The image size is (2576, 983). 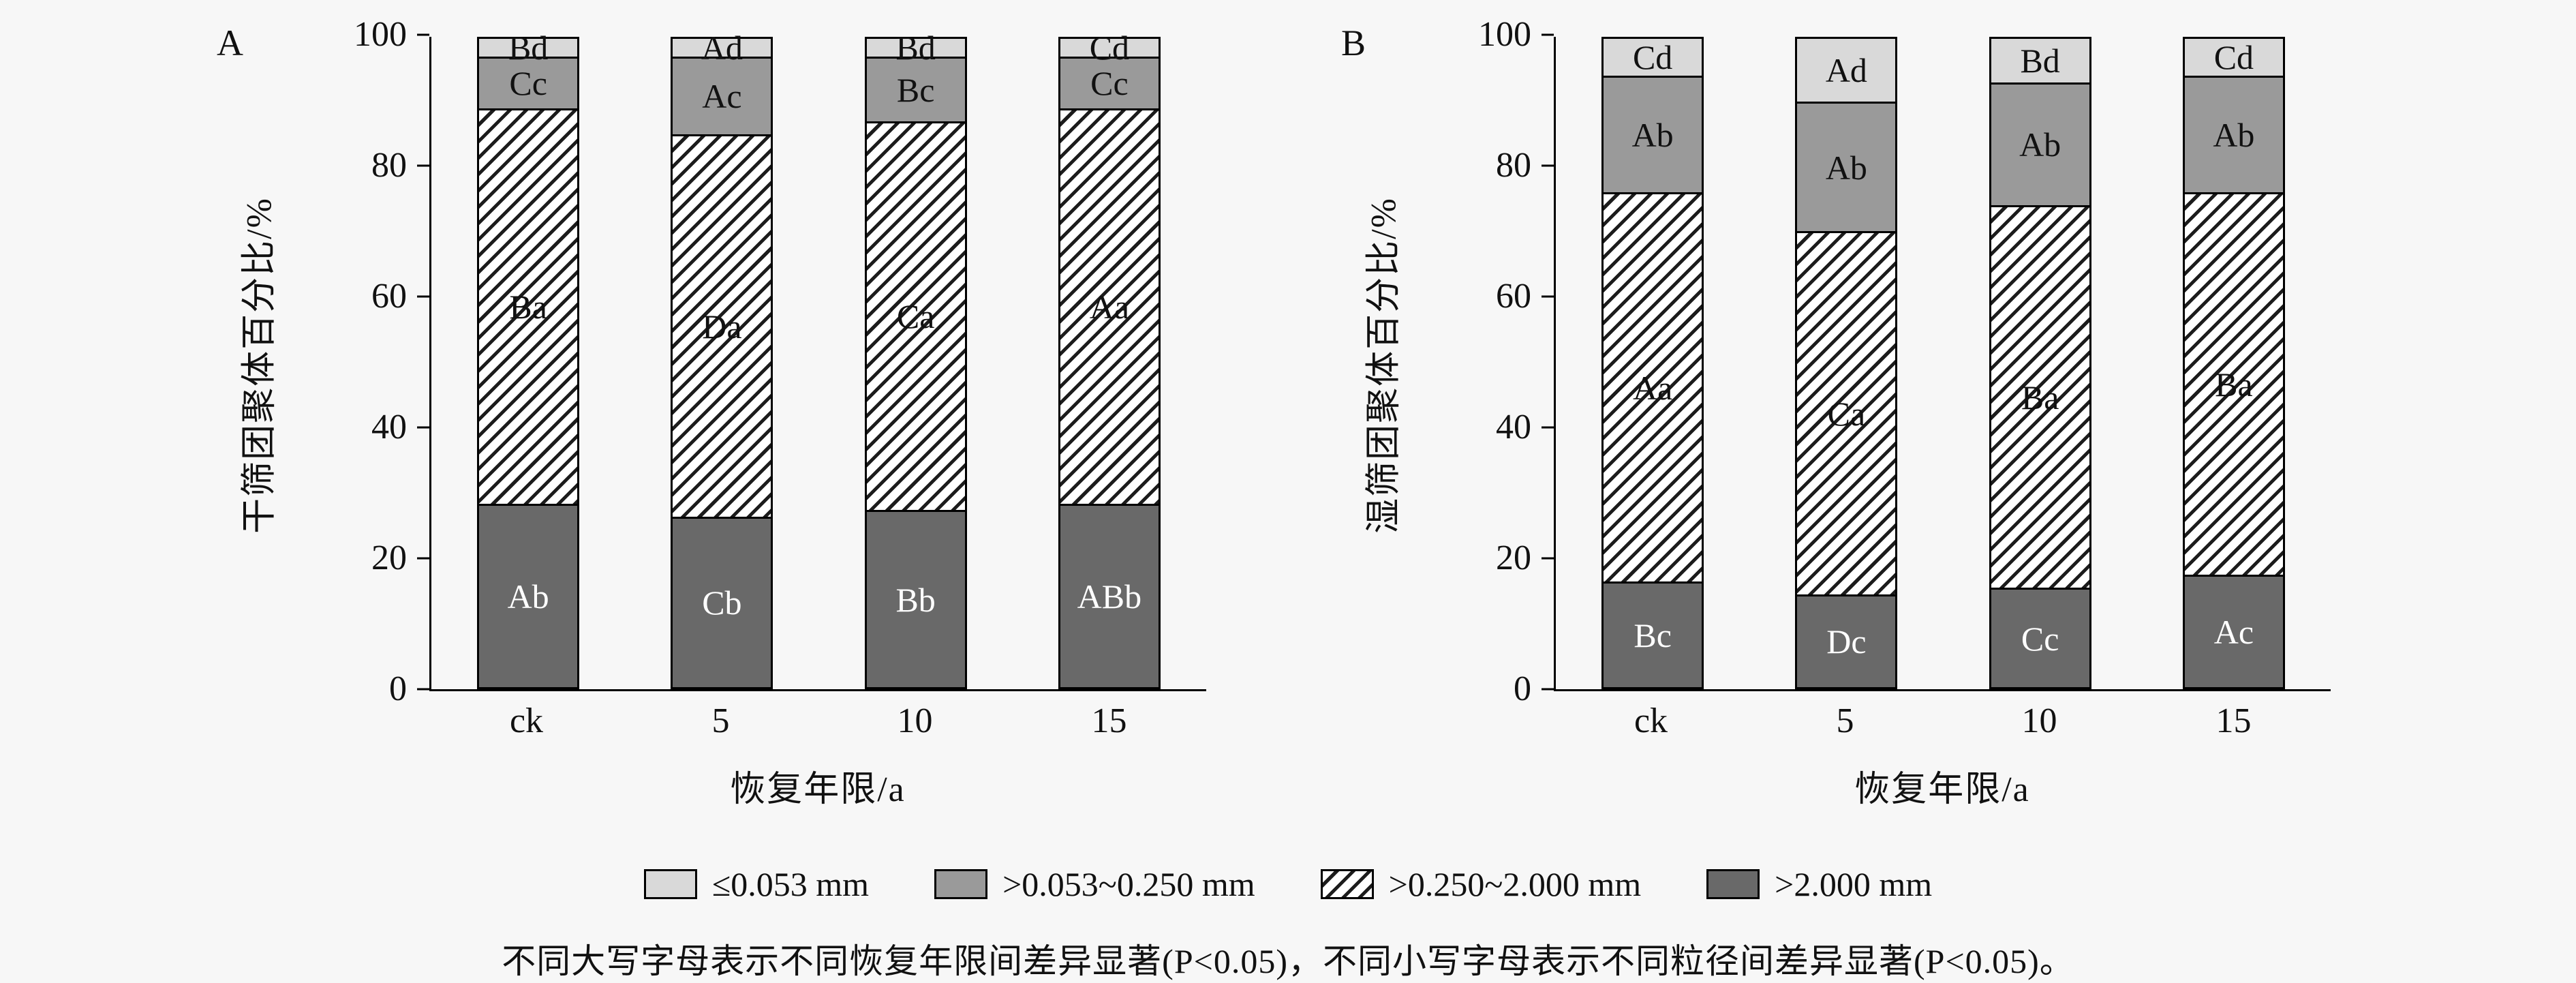 I want to click on bar-segment-mid: Ac, so click(x=722, y=97).